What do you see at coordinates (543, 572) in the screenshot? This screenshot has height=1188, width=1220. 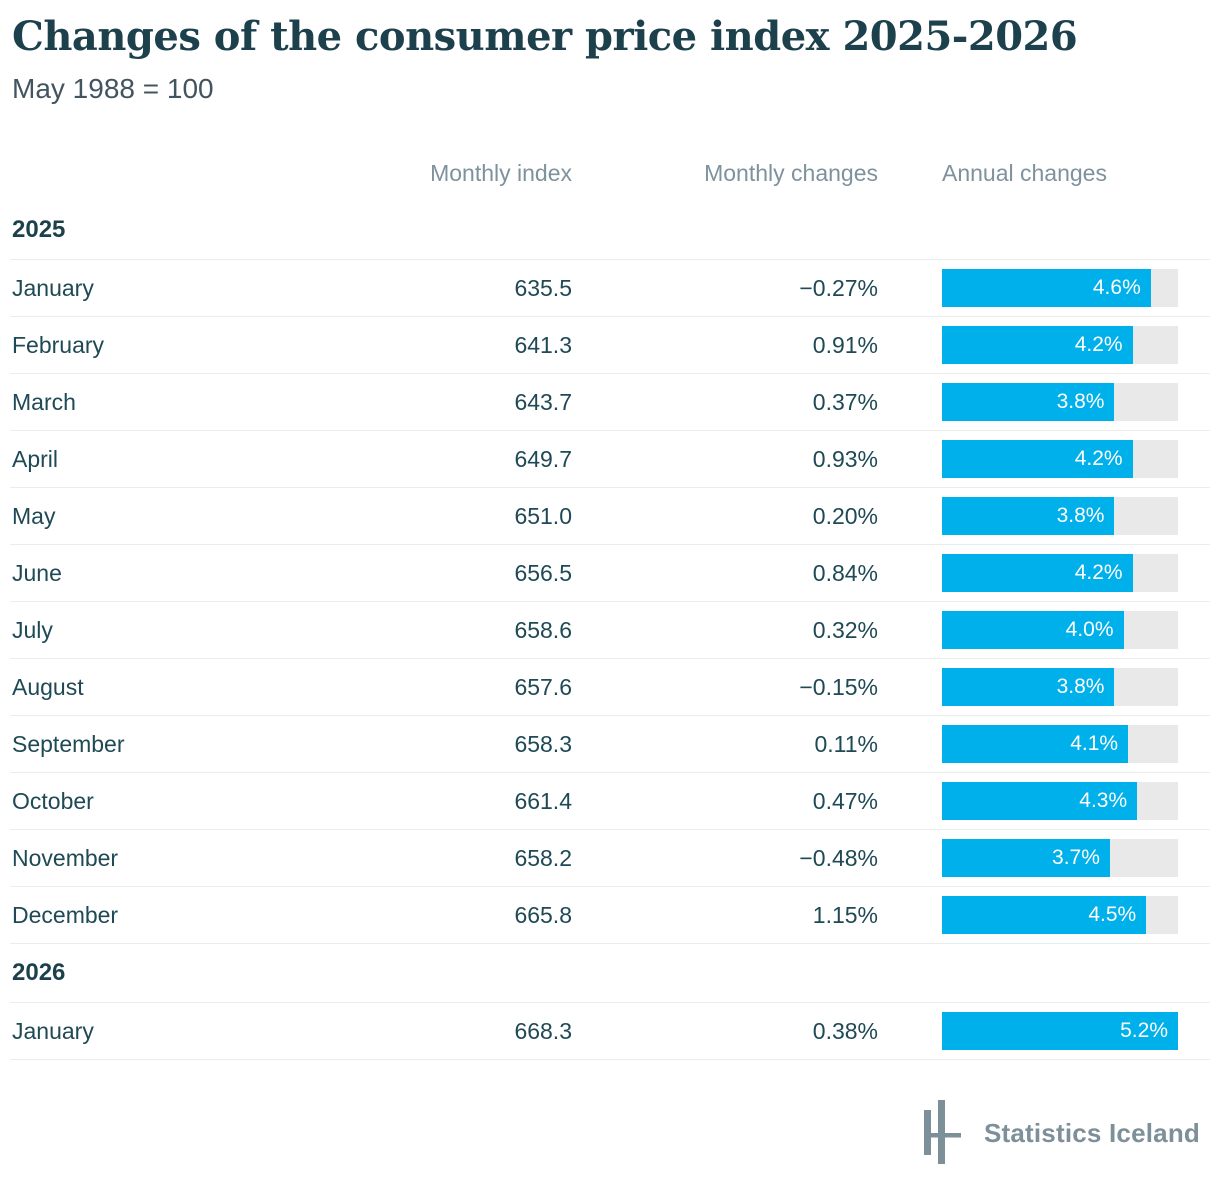 I see `monthly-index-value: 656.5` at bounding box center [543, 572].